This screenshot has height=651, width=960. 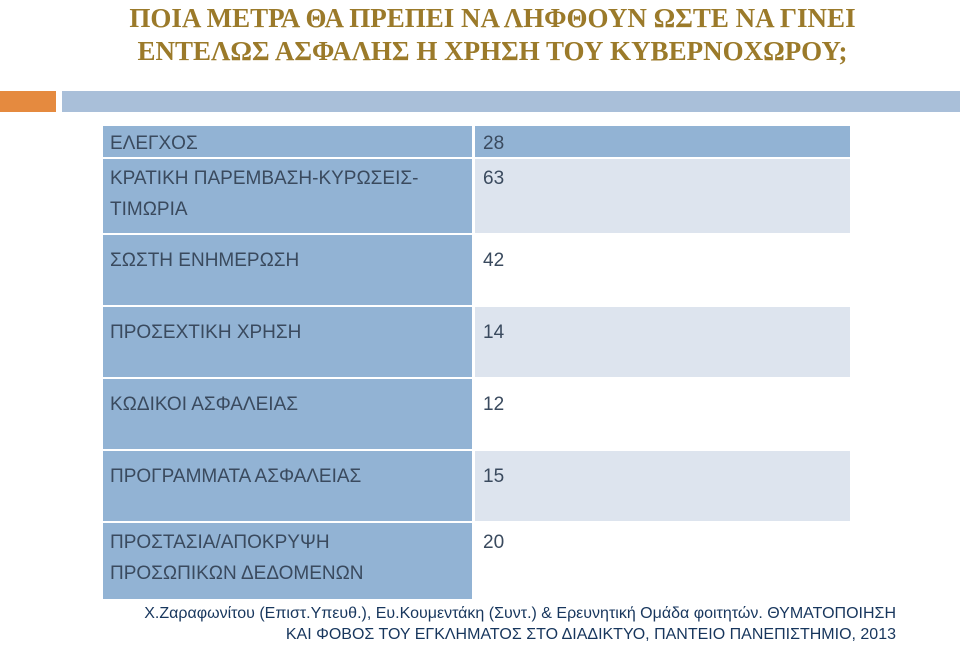 I want to click on accent-block, so click(x=28, y=101).